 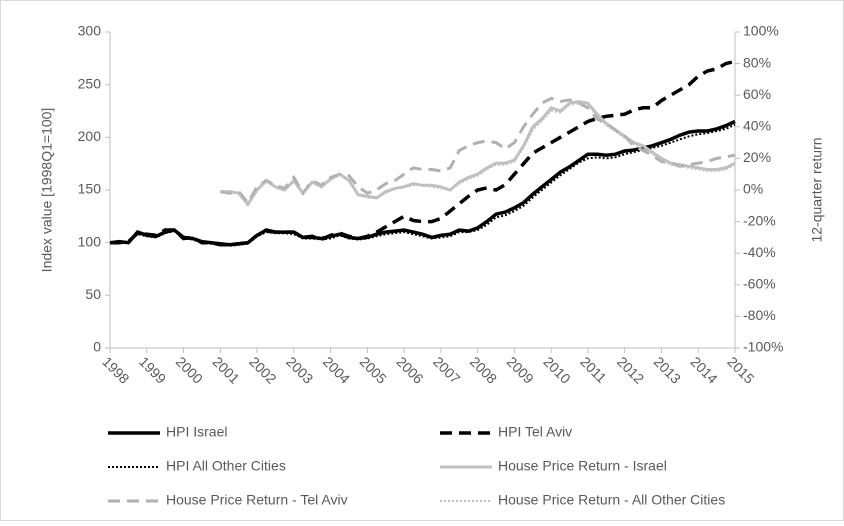 I want to click on y2-tick-label: -60%, so click(x=759, y=284).